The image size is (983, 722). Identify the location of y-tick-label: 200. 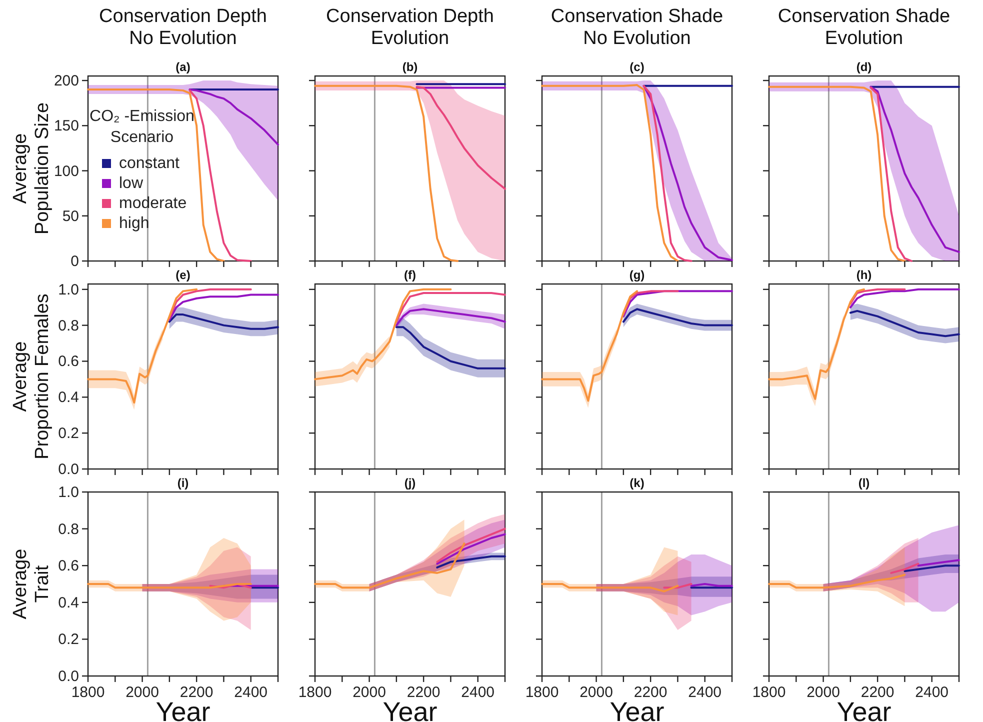
(66, 81).